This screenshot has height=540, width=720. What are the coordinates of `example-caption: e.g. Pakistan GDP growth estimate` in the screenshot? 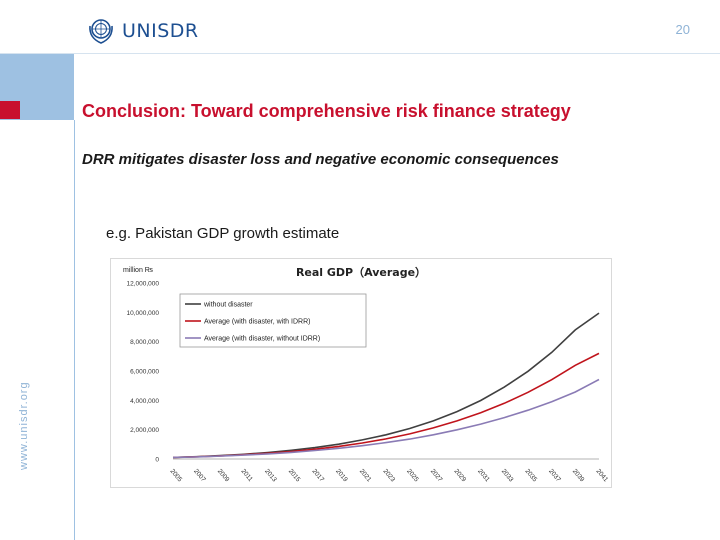 It's located at (223, 233).